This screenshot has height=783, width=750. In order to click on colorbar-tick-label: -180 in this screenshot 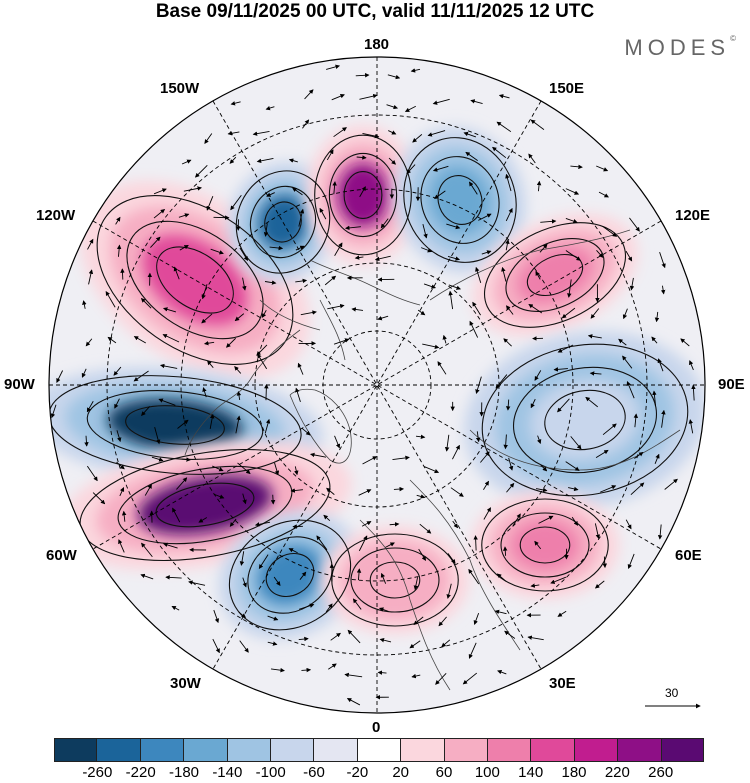, I will do `click(184, 772)`.